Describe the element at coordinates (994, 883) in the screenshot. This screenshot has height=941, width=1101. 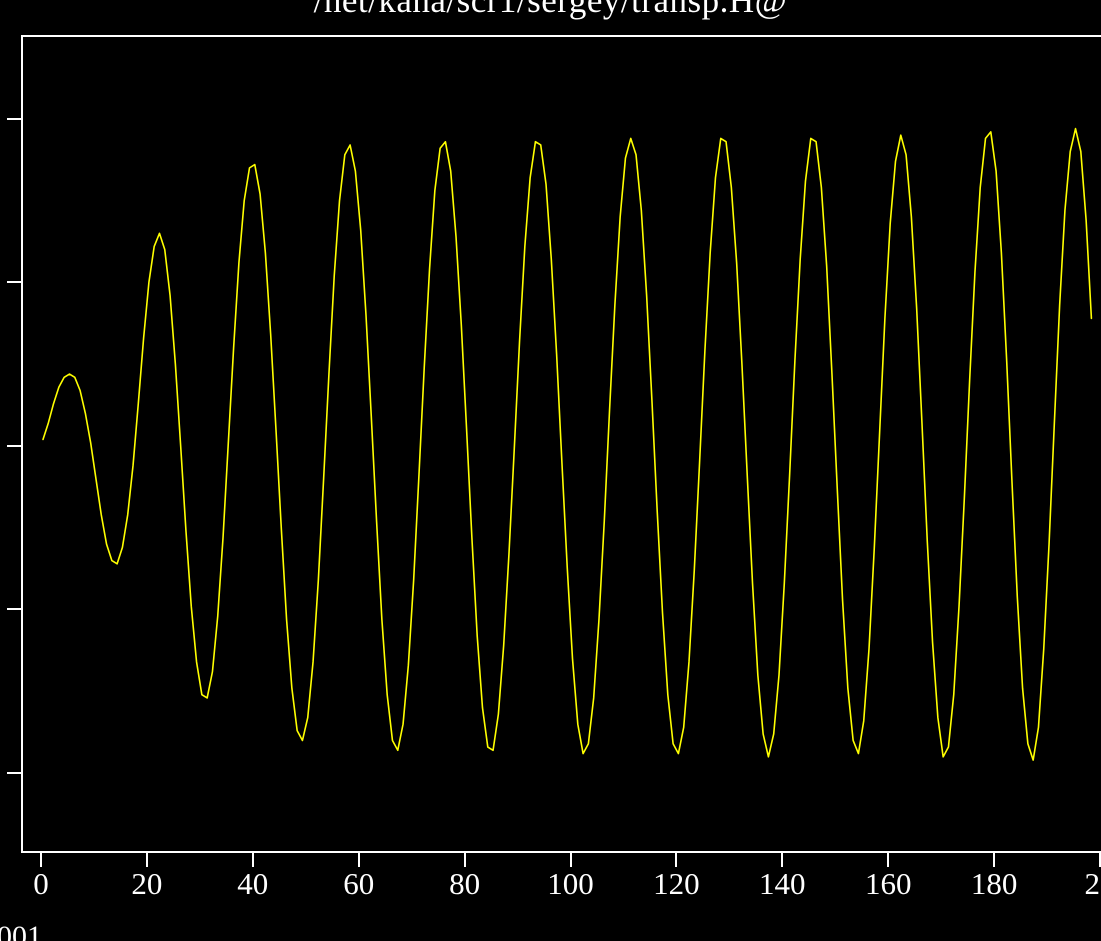
I see `x-axis-tick-label: 180` at that location.